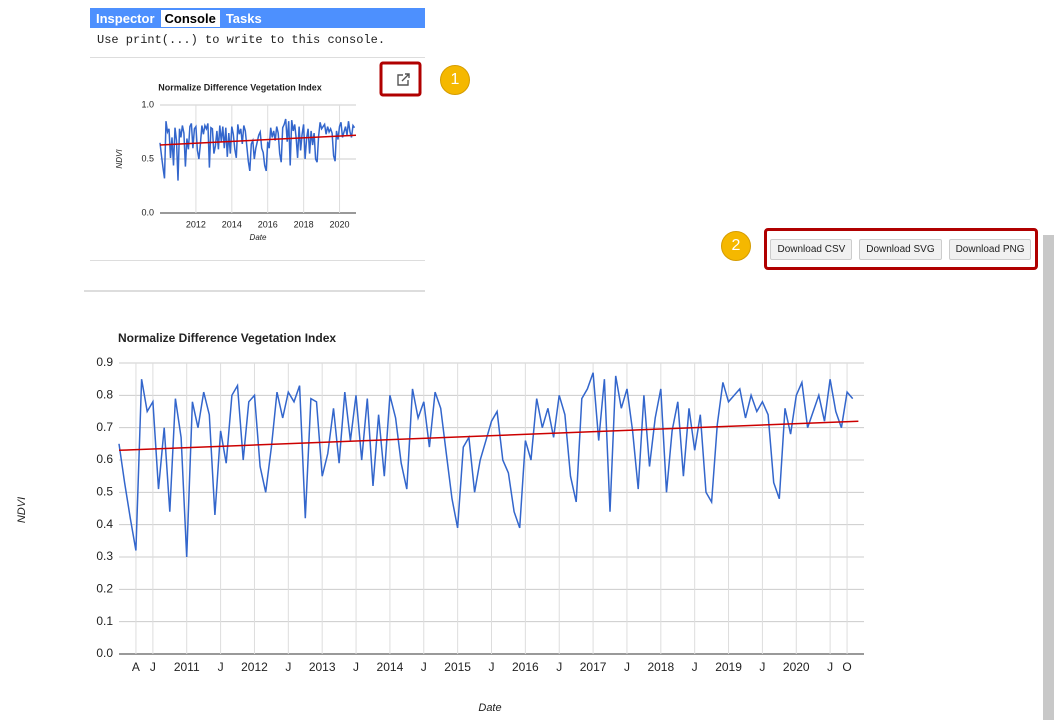 The image size is (1054, 720). I want to click on x-tick-label: O, so click(846, 667).